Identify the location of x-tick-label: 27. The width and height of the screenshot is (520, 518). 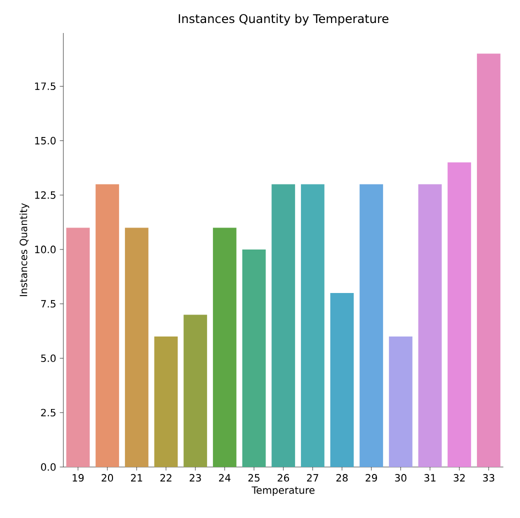
(312, 478).